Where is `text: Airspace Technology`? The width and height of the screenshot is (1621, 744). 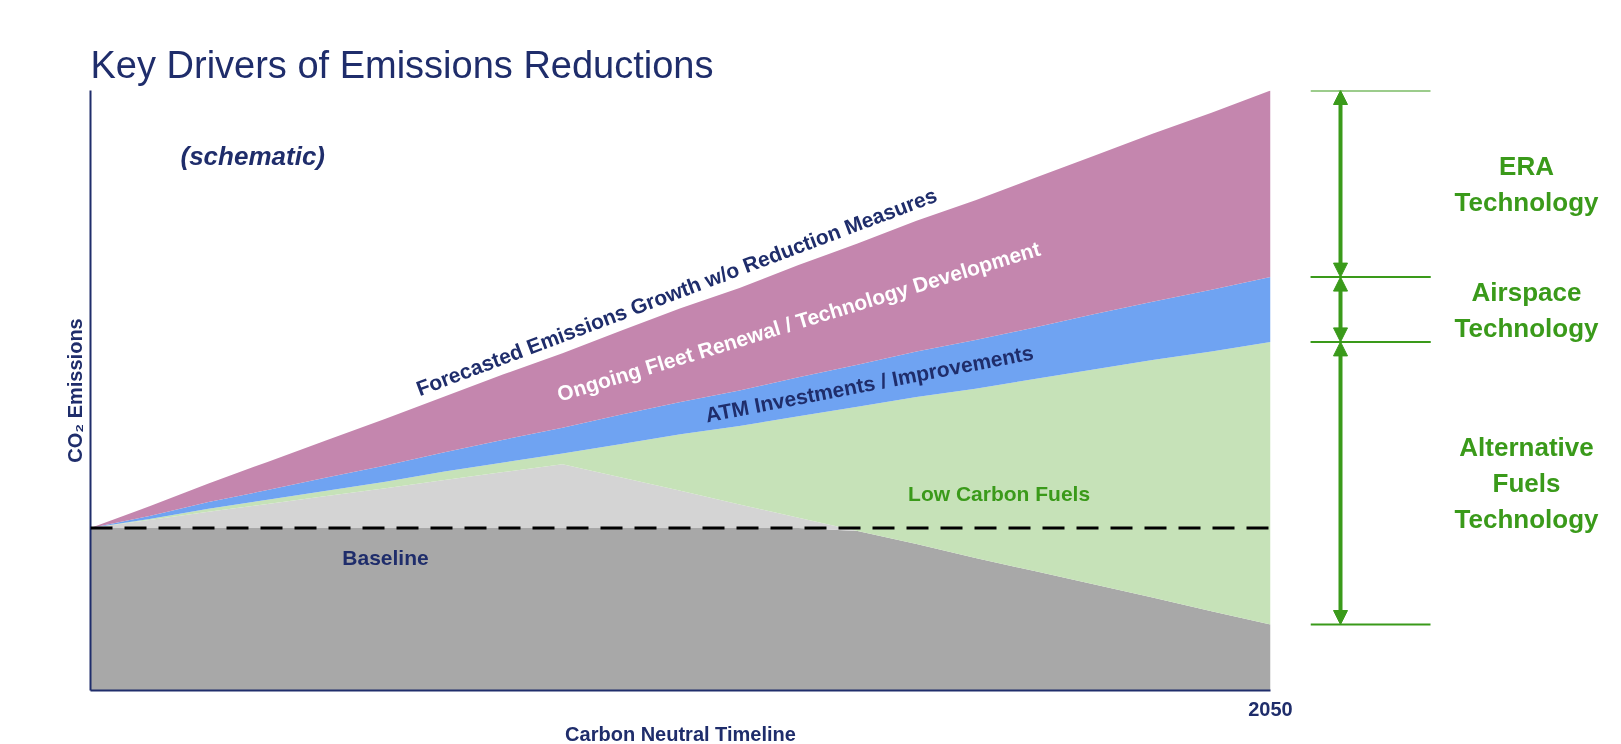
text: Airspace Technology is located at coordinates (1527, 309).